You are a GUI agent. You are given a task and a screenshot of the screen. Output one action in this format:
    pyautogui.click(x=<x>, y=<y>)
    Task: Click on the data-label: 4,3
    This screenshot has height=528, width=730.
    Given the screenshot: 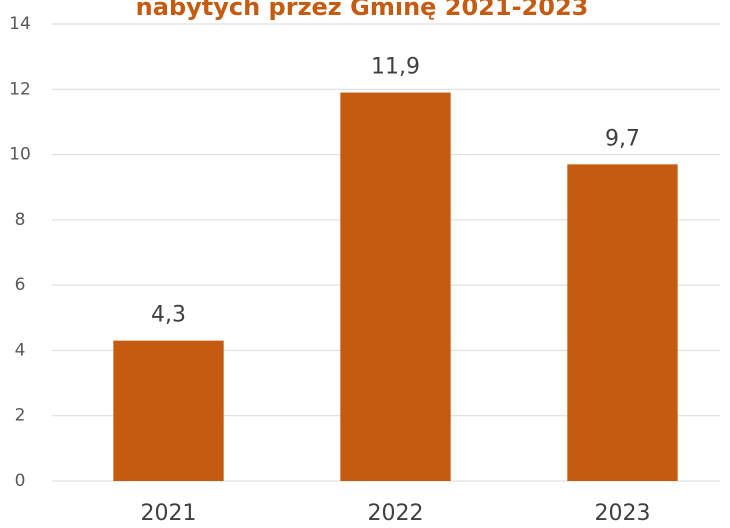 What is the action you would take?
    pyautogui.click(x=168, y=315)
    